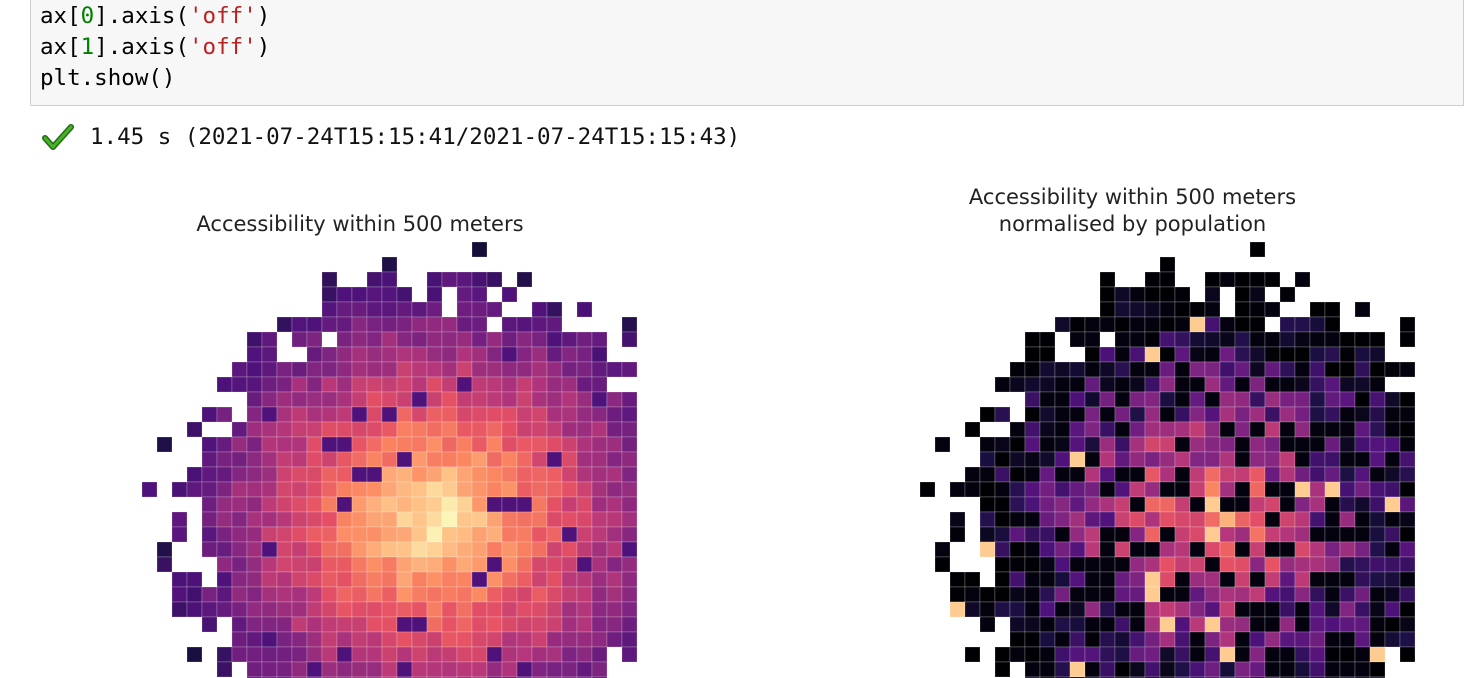 The height and width of the screenshot is (678, 1466). Describe the element at coordinates (223, 47) in the screenshot. I see `code-string: 'off'` at that location.